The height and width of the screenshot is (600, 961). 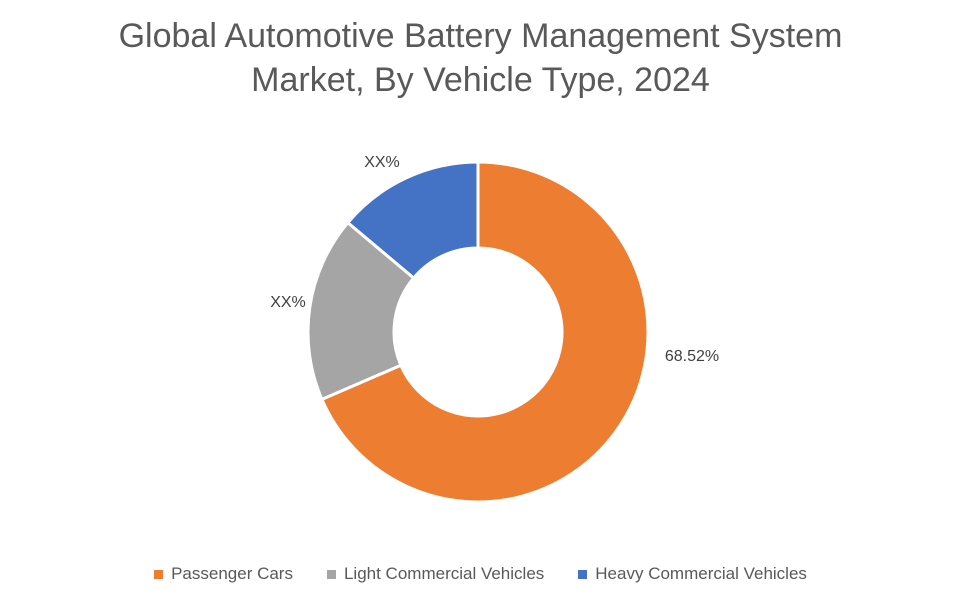 I want to click on legend-item: Light Commercial Vehicles, so click(x=435, y=574).